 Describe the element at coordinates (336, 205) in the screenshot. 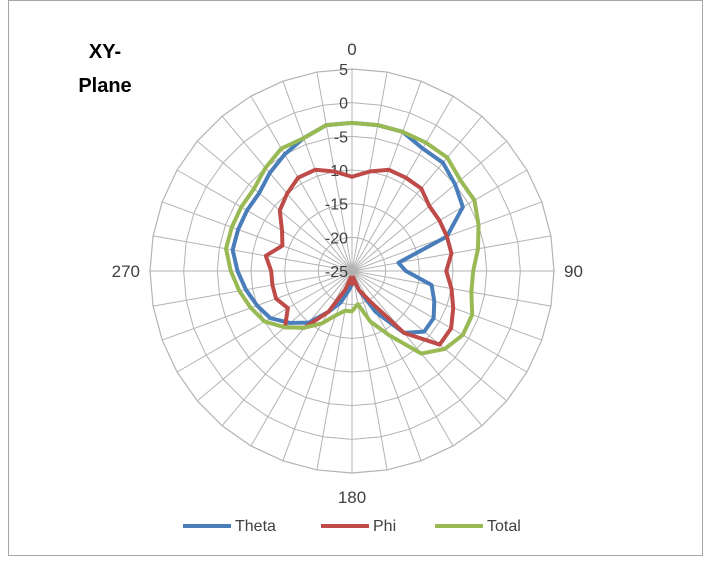

I see `radial-tick-label: -15` at that location.